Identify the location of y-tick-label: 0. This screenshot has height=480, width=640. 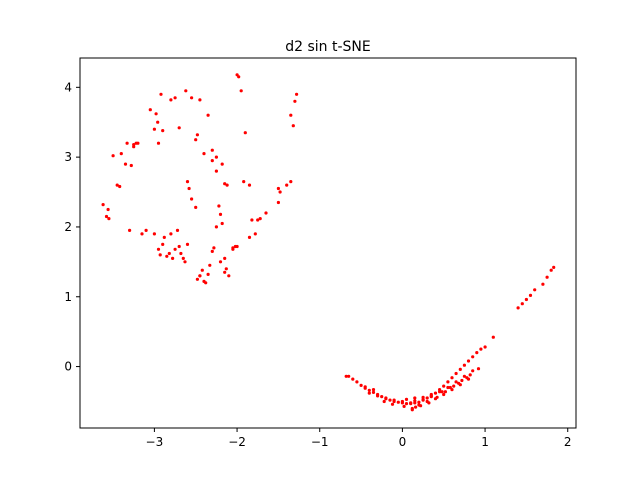
(68, 367).